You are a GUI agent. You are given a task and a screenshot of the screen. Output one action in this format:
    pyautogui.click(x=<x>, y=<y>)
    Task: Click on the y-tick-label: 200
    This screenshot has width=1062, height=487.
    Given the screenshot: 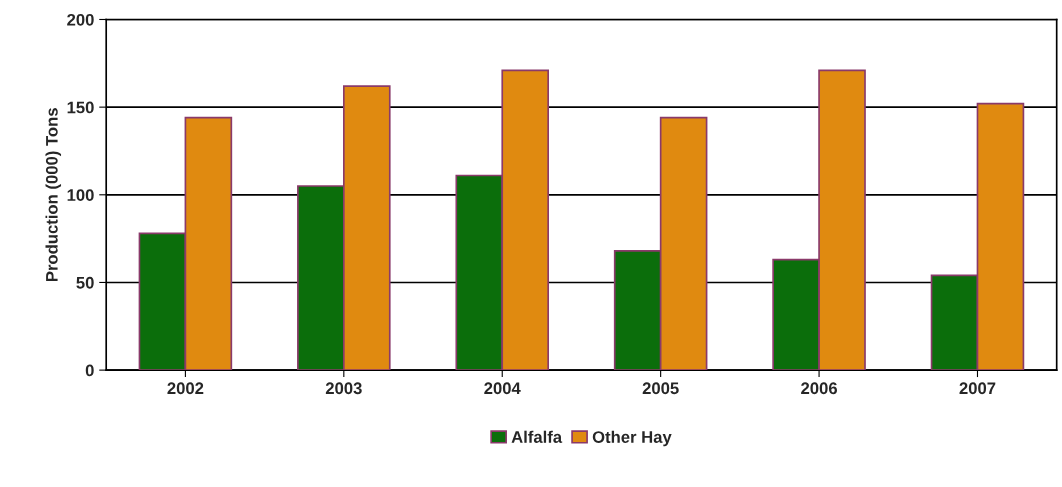 What is the action you would take?
    pyautogui.click(x=80, y=19)
    